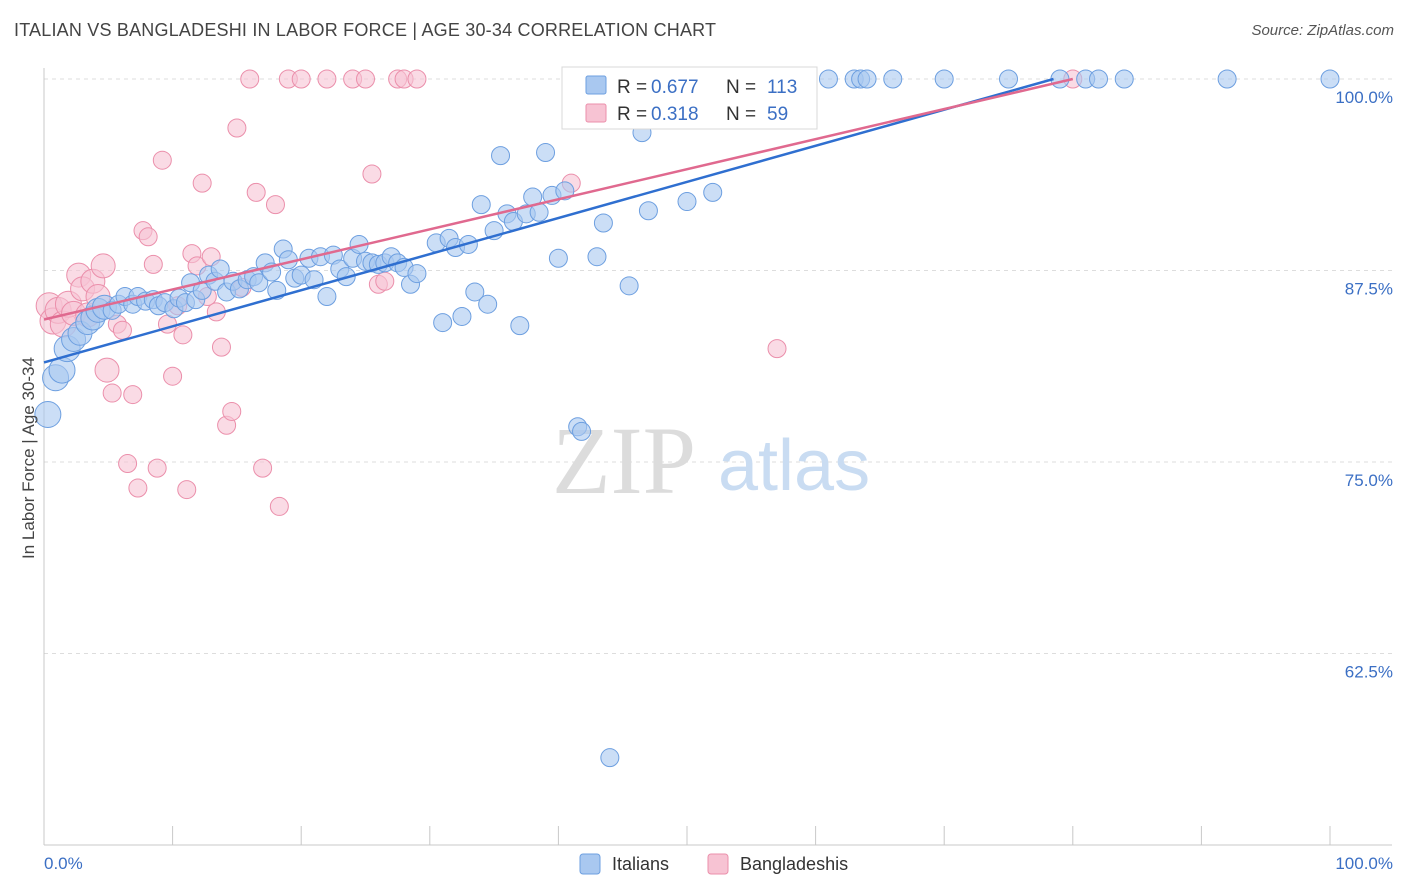 The height and width of the screenshot is (892, 1406). Describe the element at coordinates (596, 85) in the screenshot. I see `legend-swatch-italians` at that location.